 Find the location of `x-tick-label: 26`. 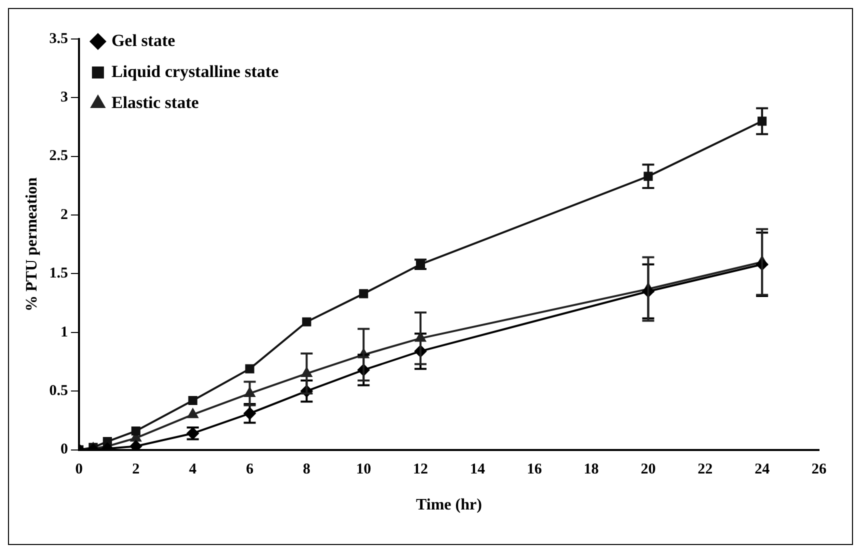

x-tick-label: 26 is located at coordinates (819, 470).